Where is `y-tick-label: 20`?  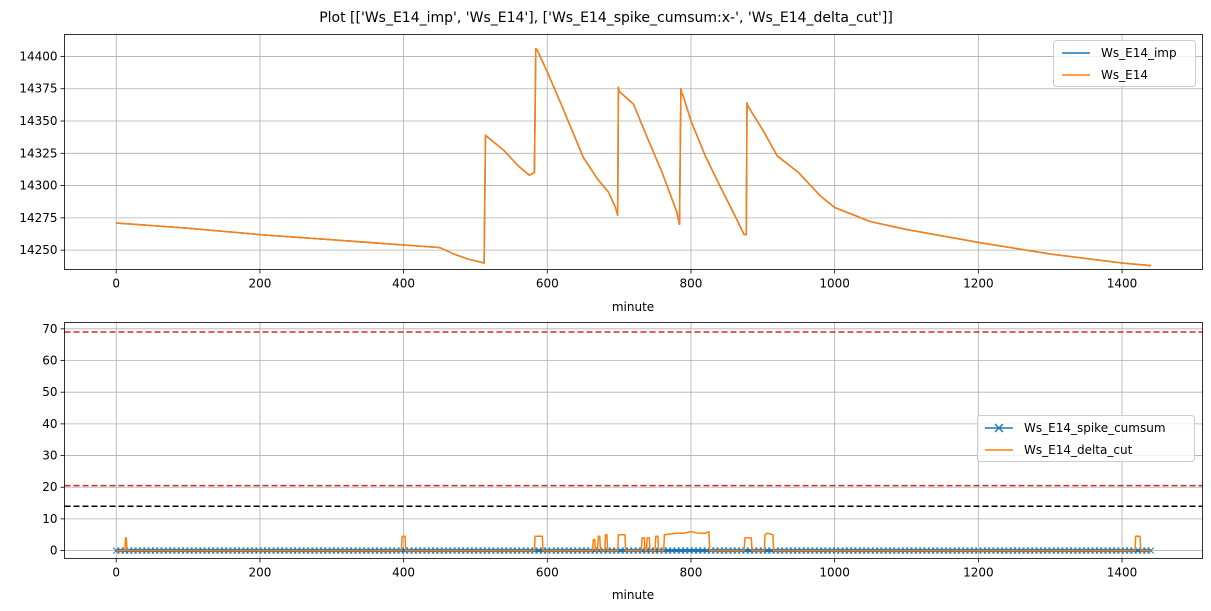 y-tick-label: 20 is located at coordinates (49, 487).